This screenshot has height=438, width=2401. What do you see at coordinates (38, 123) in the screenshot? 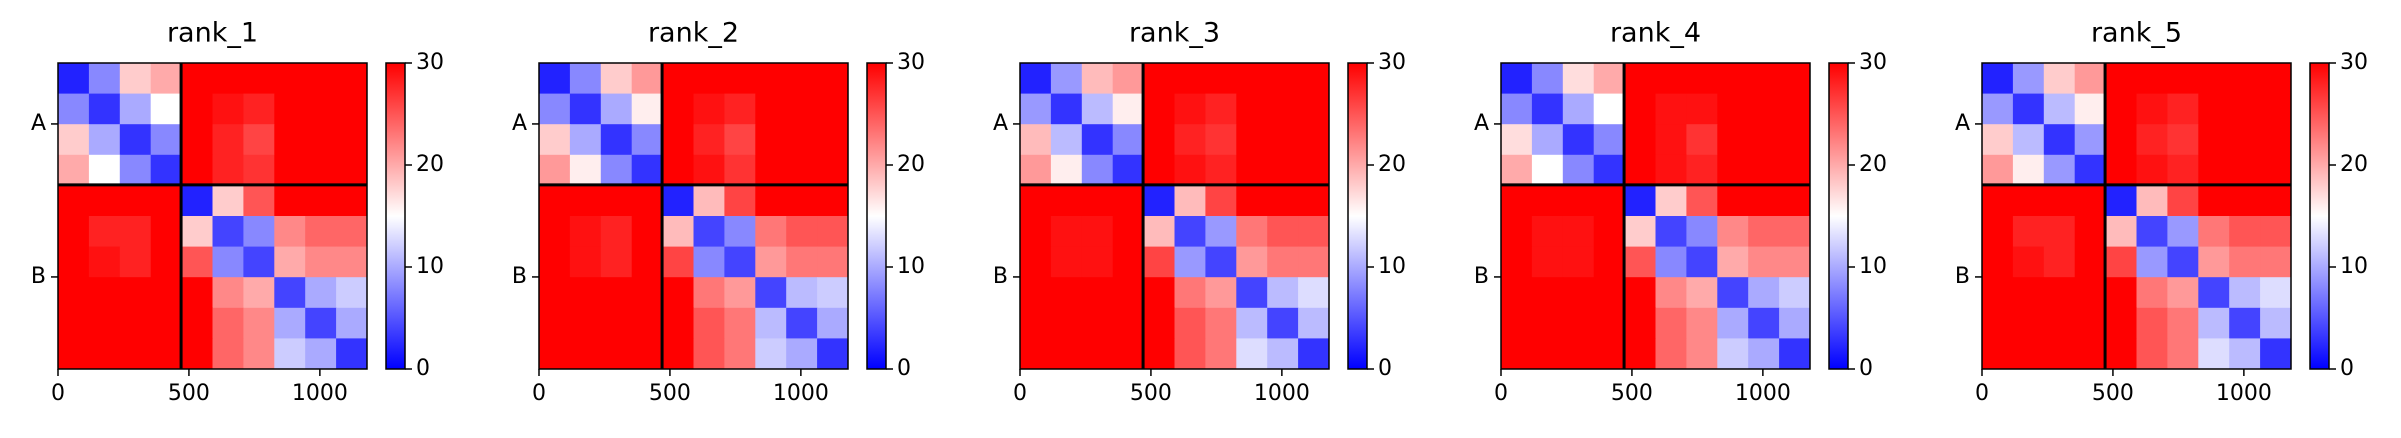
I see `y-tick-label: A` at bounding box center [38, 123].